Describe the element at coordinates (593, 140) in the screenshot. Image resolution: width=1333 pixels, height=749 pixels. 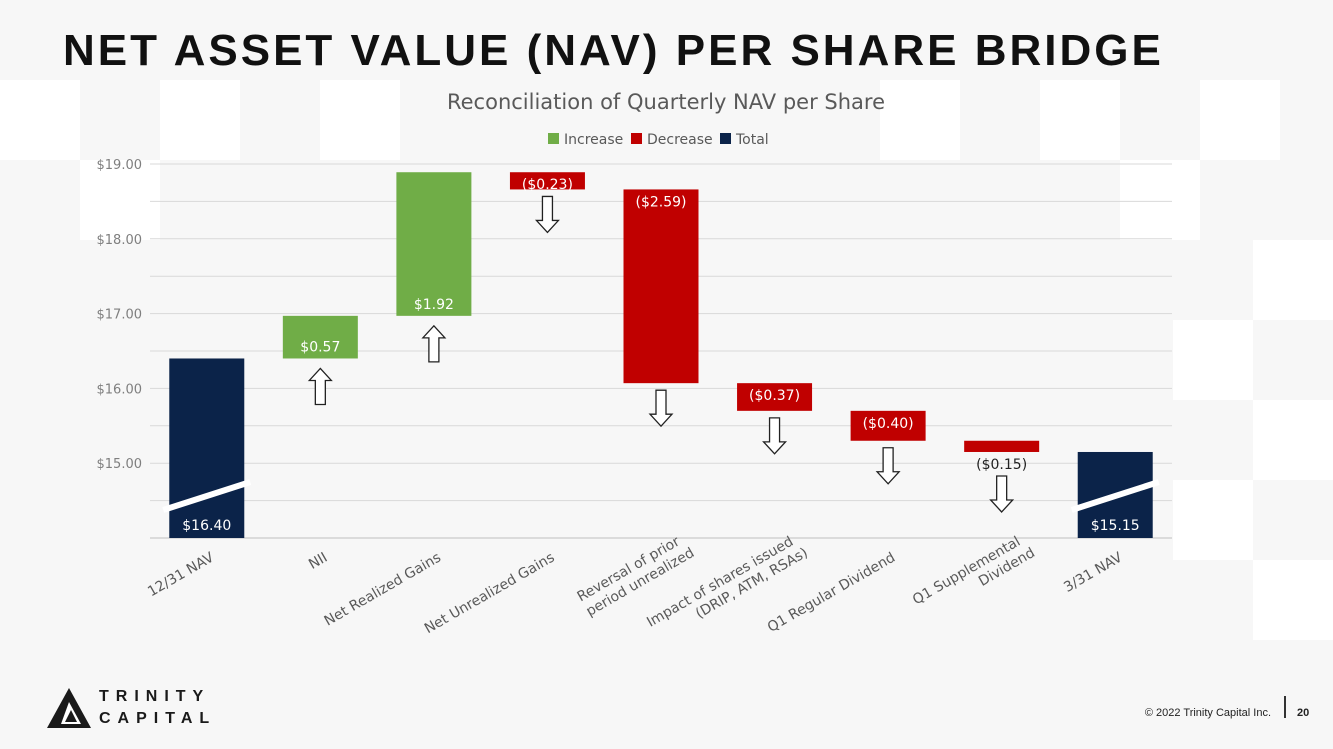
I see `legend-label-increase: Increase` at that location.